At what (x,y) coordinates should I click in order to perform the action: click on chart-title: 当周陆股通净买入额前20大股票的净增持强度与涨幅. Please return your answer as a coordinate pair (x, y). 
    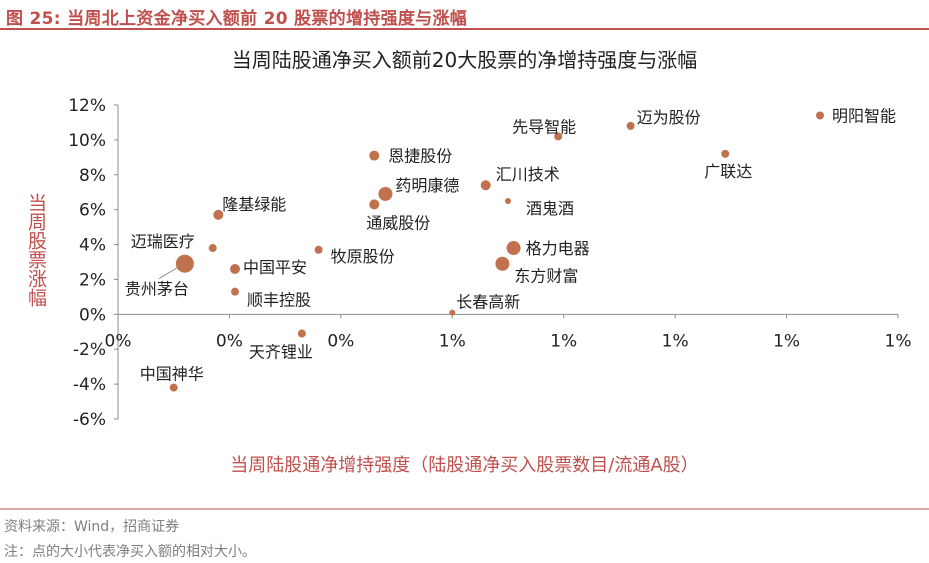
    Looking at the image, I should click on (464, 60).